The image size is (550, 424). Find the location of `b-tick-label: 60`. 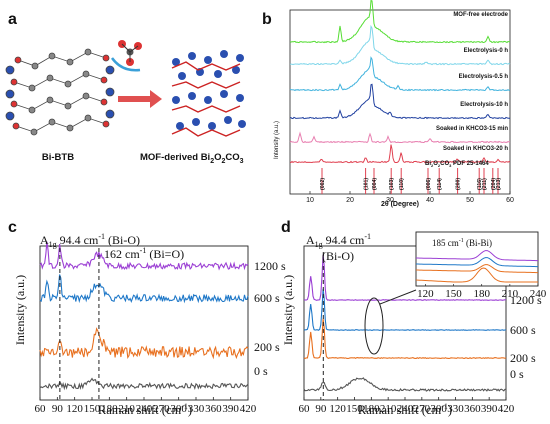

b-tick-label: 60 is located at coordinates (510, 200).